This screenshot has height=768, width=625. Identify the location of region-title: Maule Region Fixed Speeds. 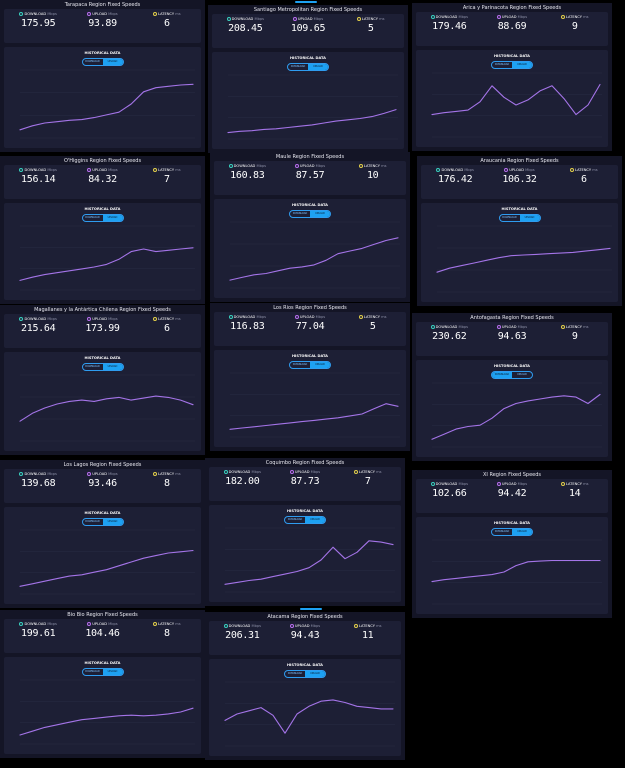
(310, 157).